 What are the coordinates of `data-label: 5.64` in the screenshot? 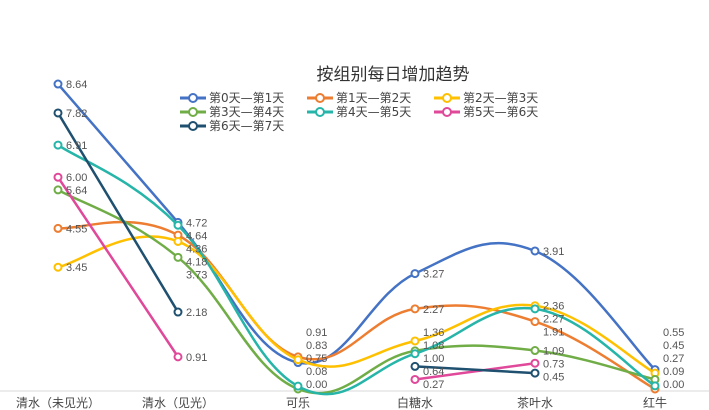 It's located at (76, 191).